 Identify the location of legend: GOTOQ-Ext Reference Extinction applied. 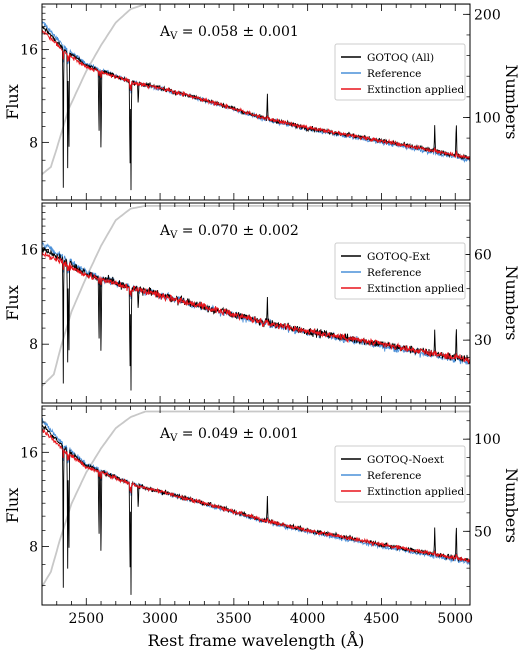
(400, 271).